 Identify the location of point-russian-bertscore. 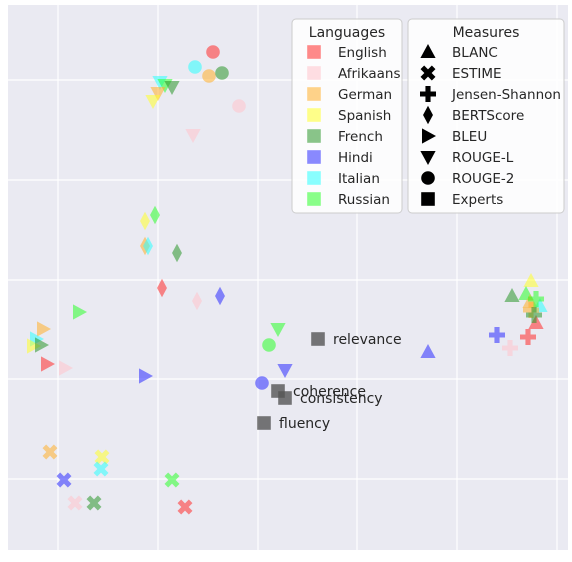
(155, 215).